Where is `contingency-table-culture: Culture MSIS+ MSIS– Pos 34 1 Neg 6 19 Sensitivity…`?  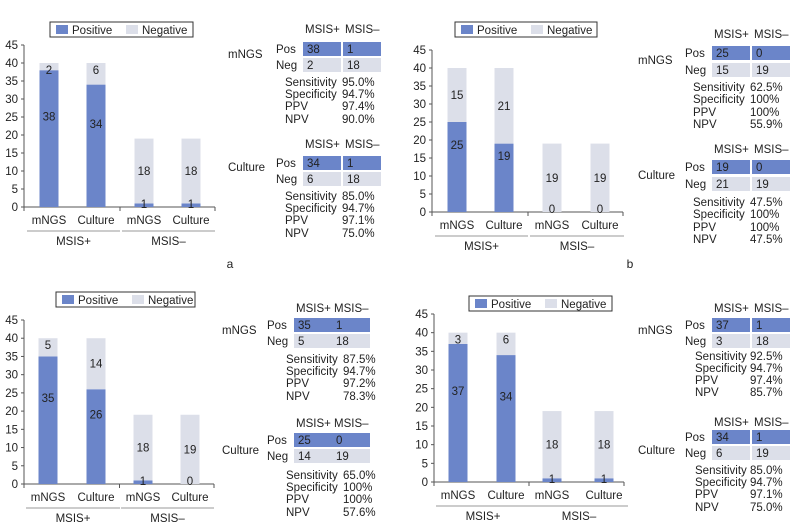
contingency-table-culture: Culture MSIS+ MSIS– Pos 34 1 Neg 6 19 Sensitivity… is located at coordinates (714, 465).